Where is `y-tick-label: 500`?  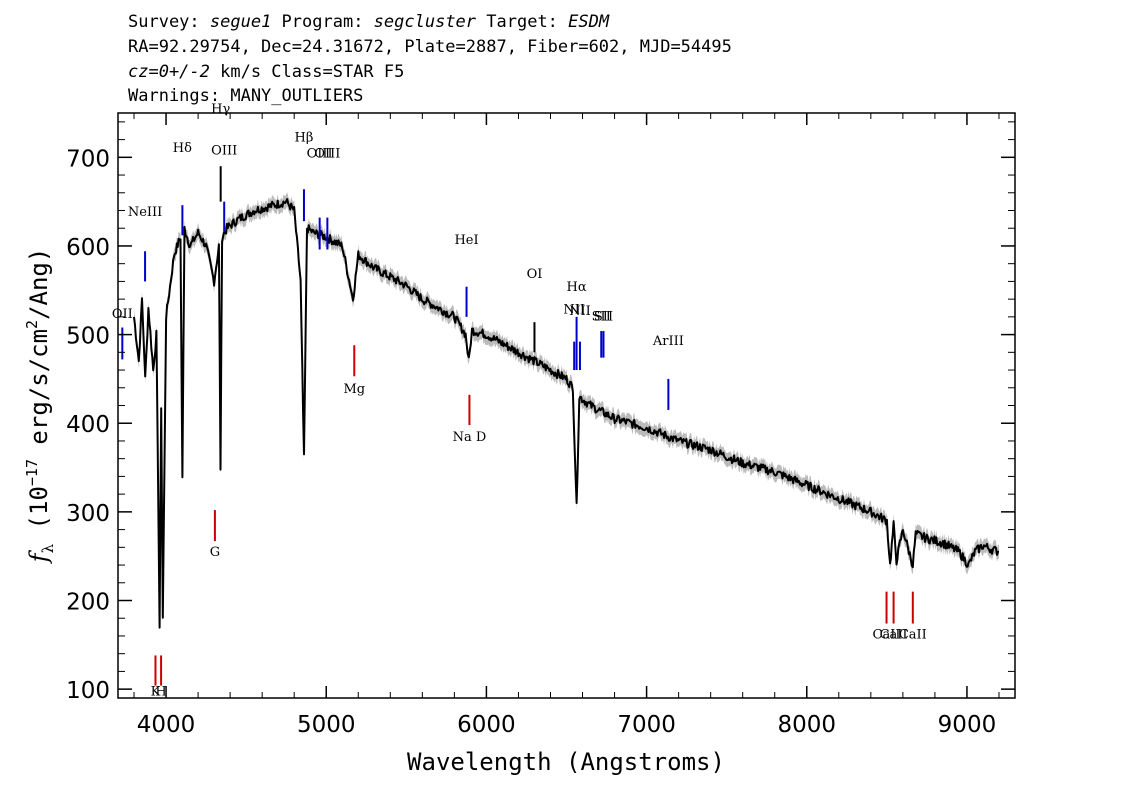
y-tick-label: 500 is located at coordinates (88, 337).